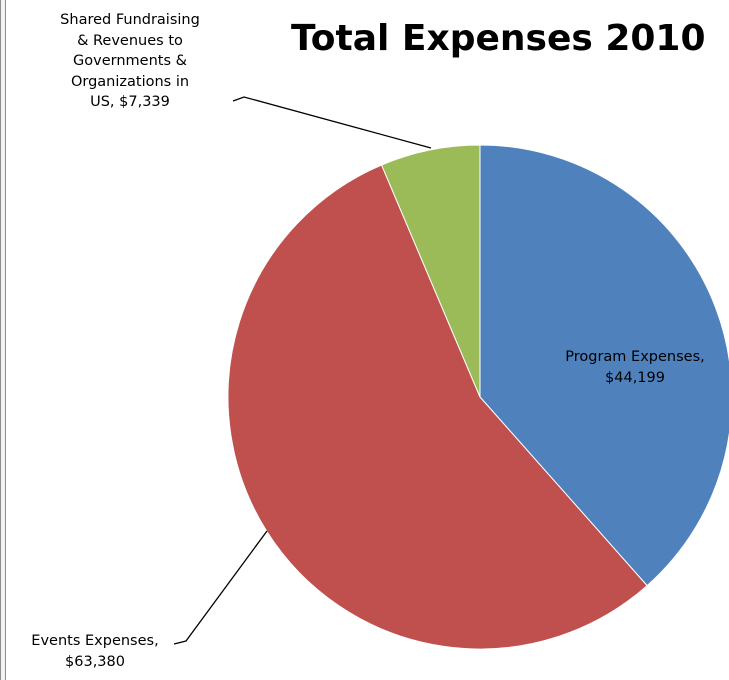  I want to click on chart-title: Total Expenses 2010, so click(498, 38).